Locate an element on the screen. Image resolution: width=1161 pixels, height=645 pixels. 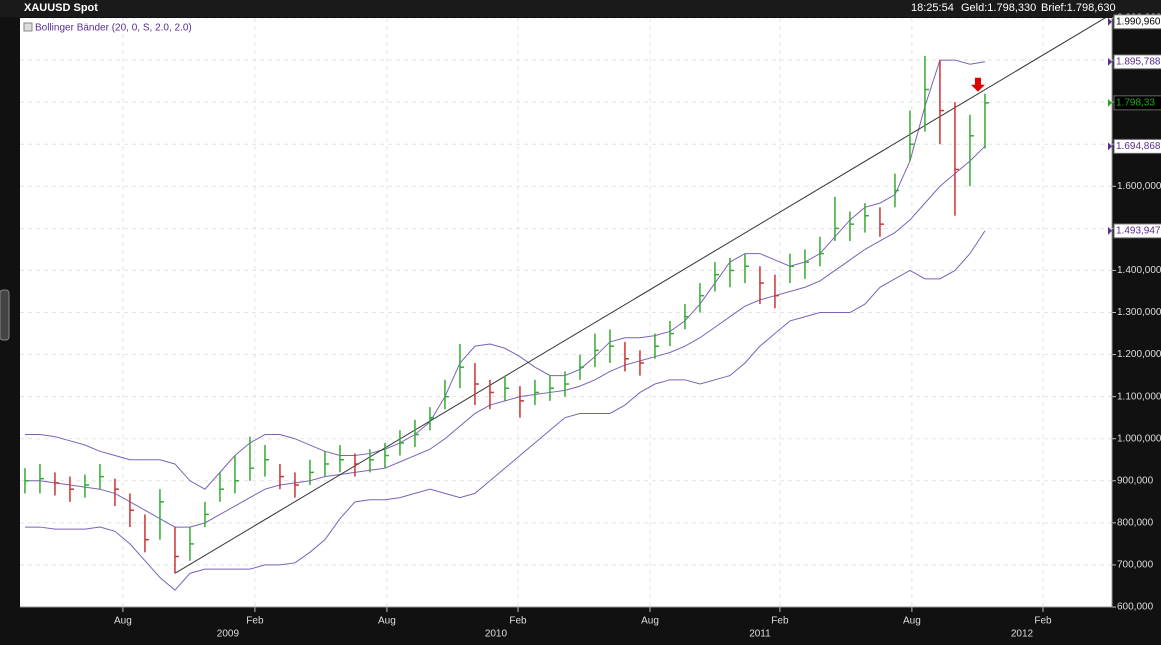
year-label: 2009 is located at coordinates (228, 634).